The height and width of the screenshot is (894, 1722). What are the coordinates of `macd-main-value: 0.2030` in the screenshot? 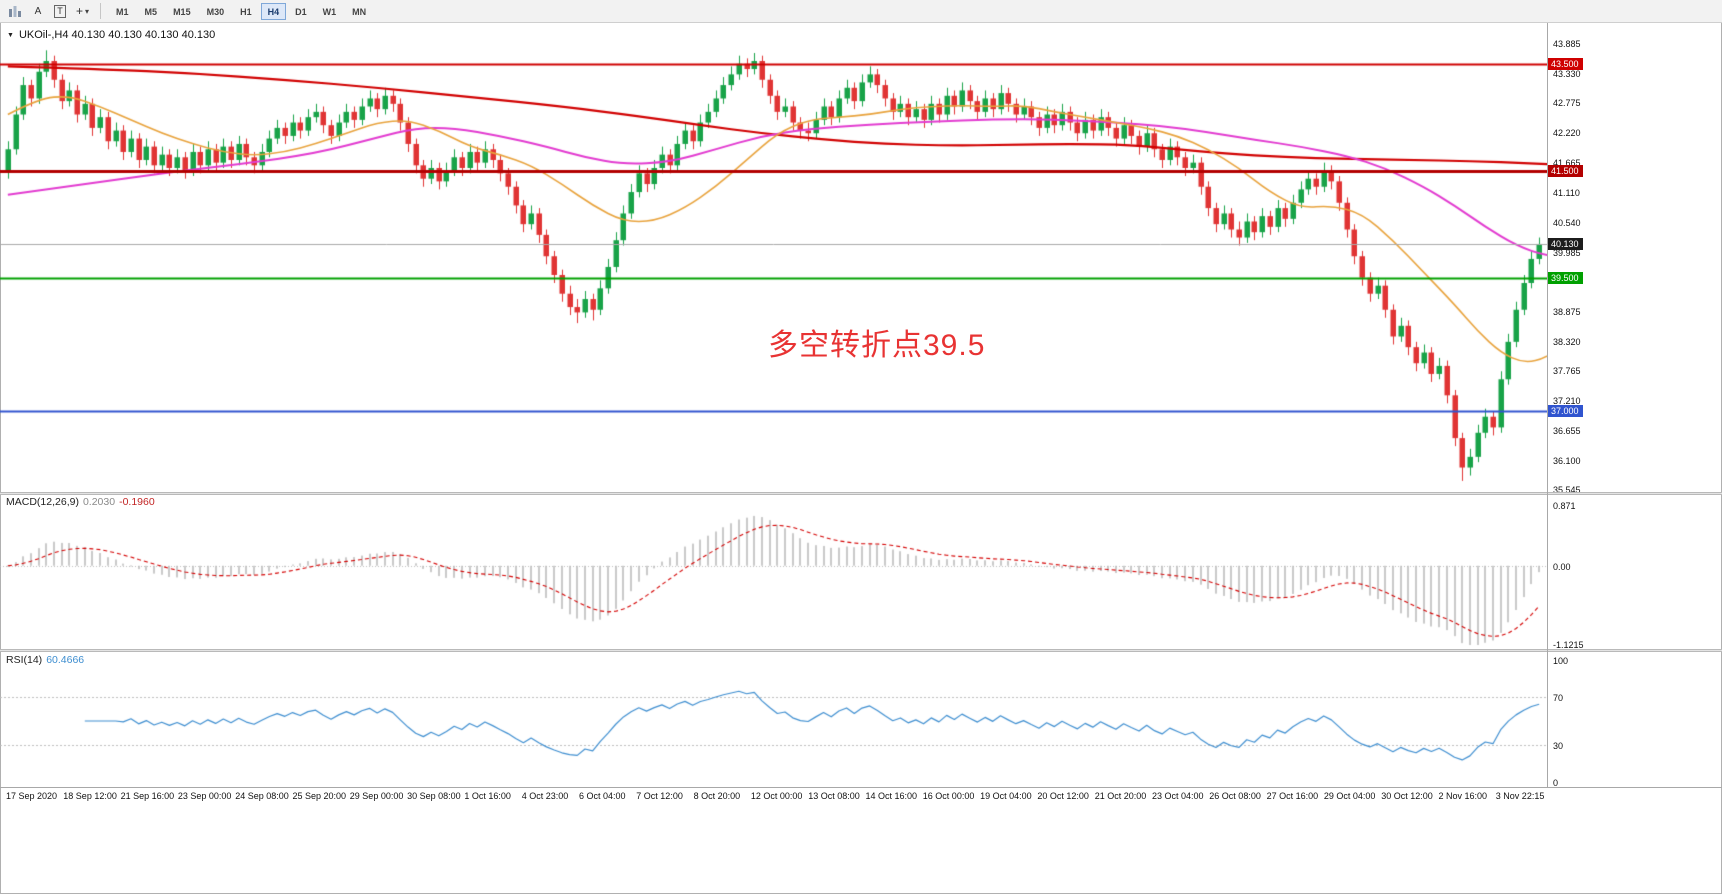 It's located at (99, 502).